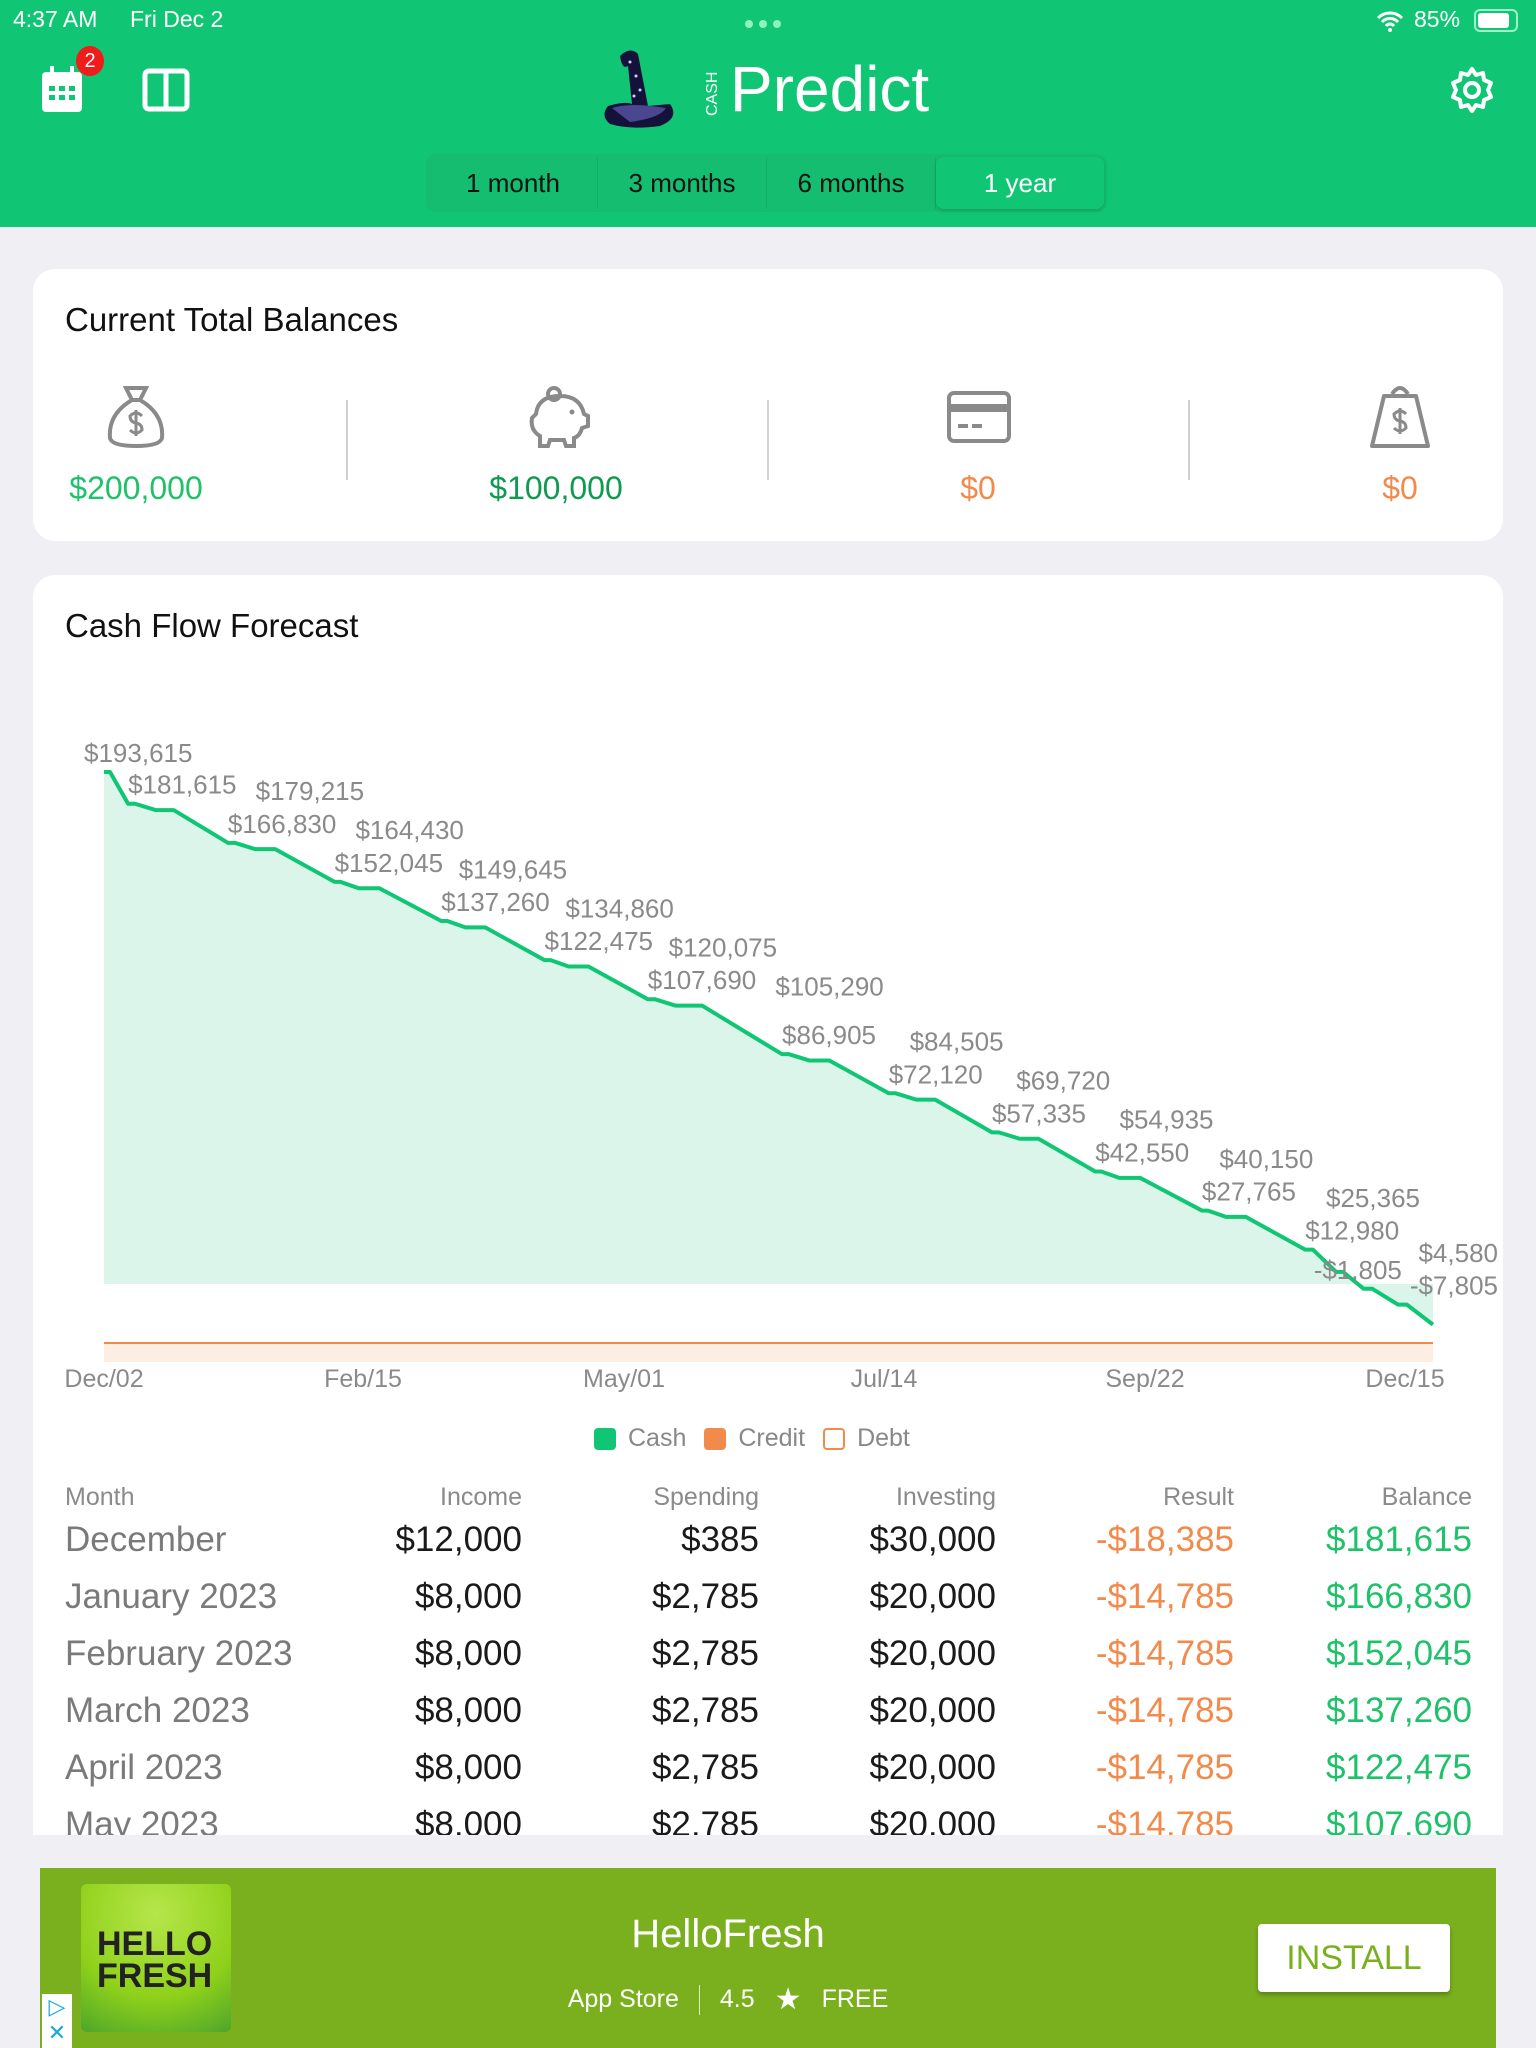 The image size is (1536, 2048). What do you see at coordinates (623, 1999) in the screenshot?
I see `ad-store: App Store` at bounding box center [623, 1999].